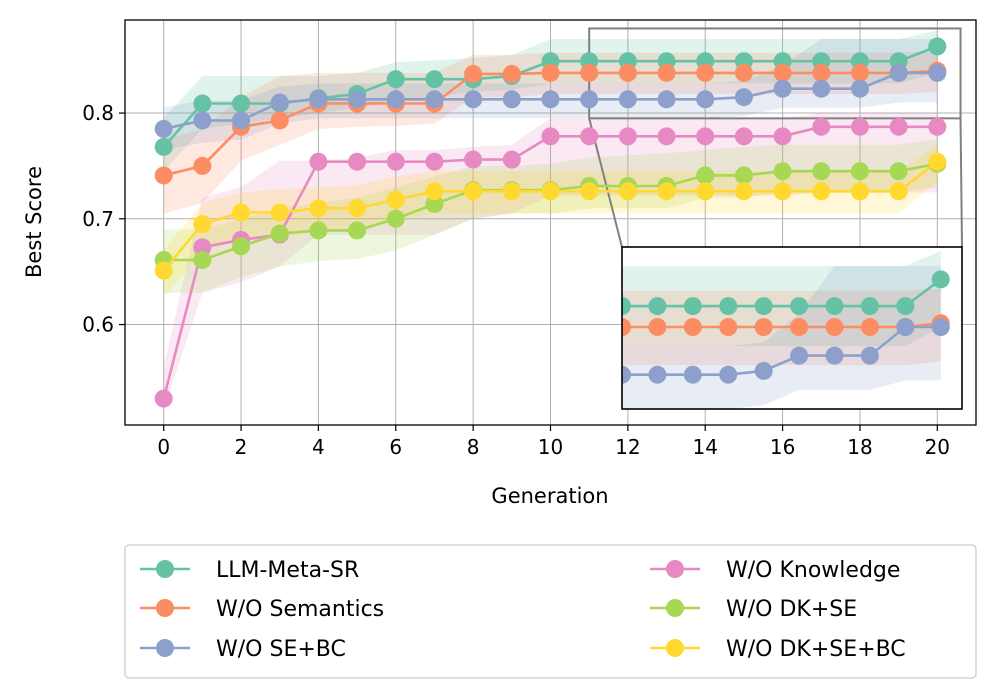 The image size is (997, 699). What do you see at coordinates (550, 447) in the screenshot?
I see `x-tick-label: 10` at bounding box center [550, 447].